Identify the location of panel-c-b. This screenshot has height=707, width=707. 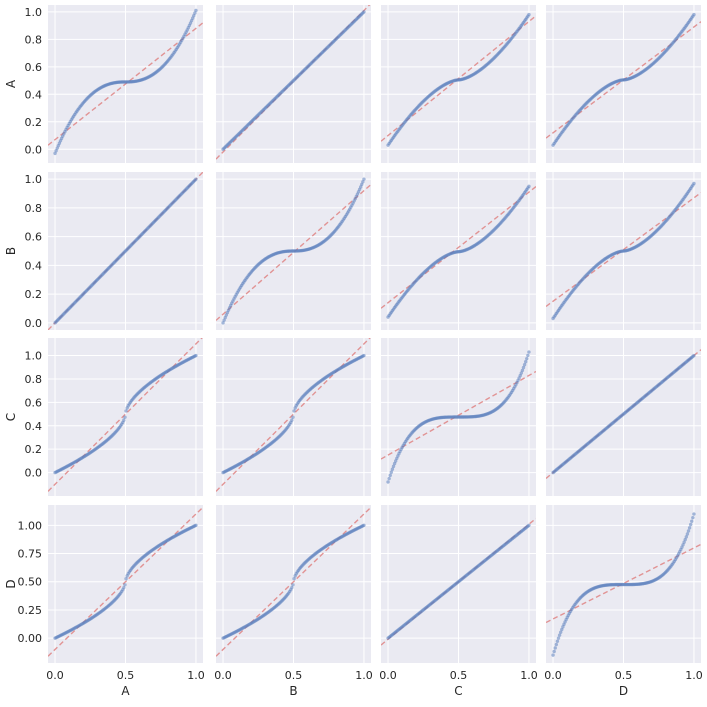
(293, 417).